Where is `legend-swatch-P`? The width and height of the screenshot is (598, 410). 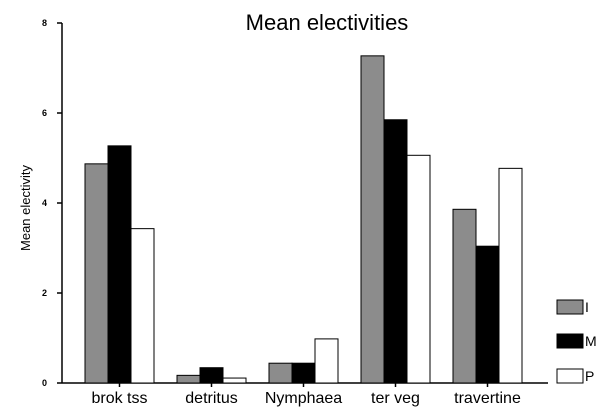 legend-swatch-P is located at coordinates (570, 376).